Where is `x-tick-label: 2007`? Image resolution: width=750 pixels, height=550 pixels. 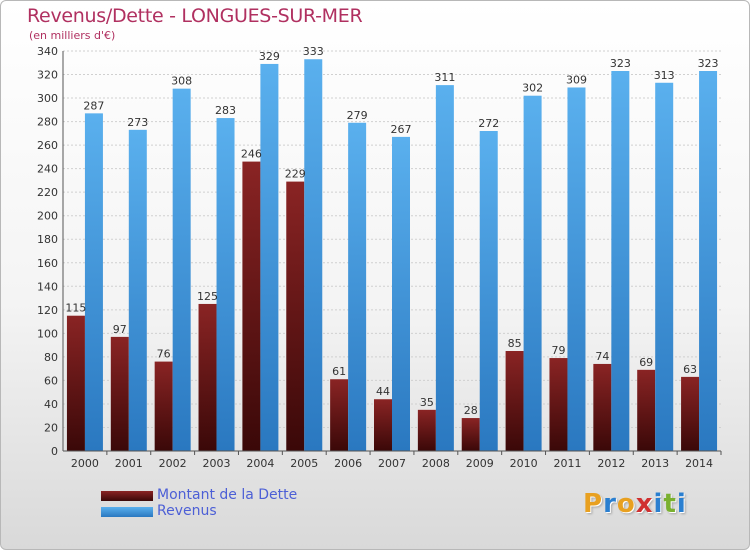 x-tick-label: 2007 is located at coordinates (392, 463).